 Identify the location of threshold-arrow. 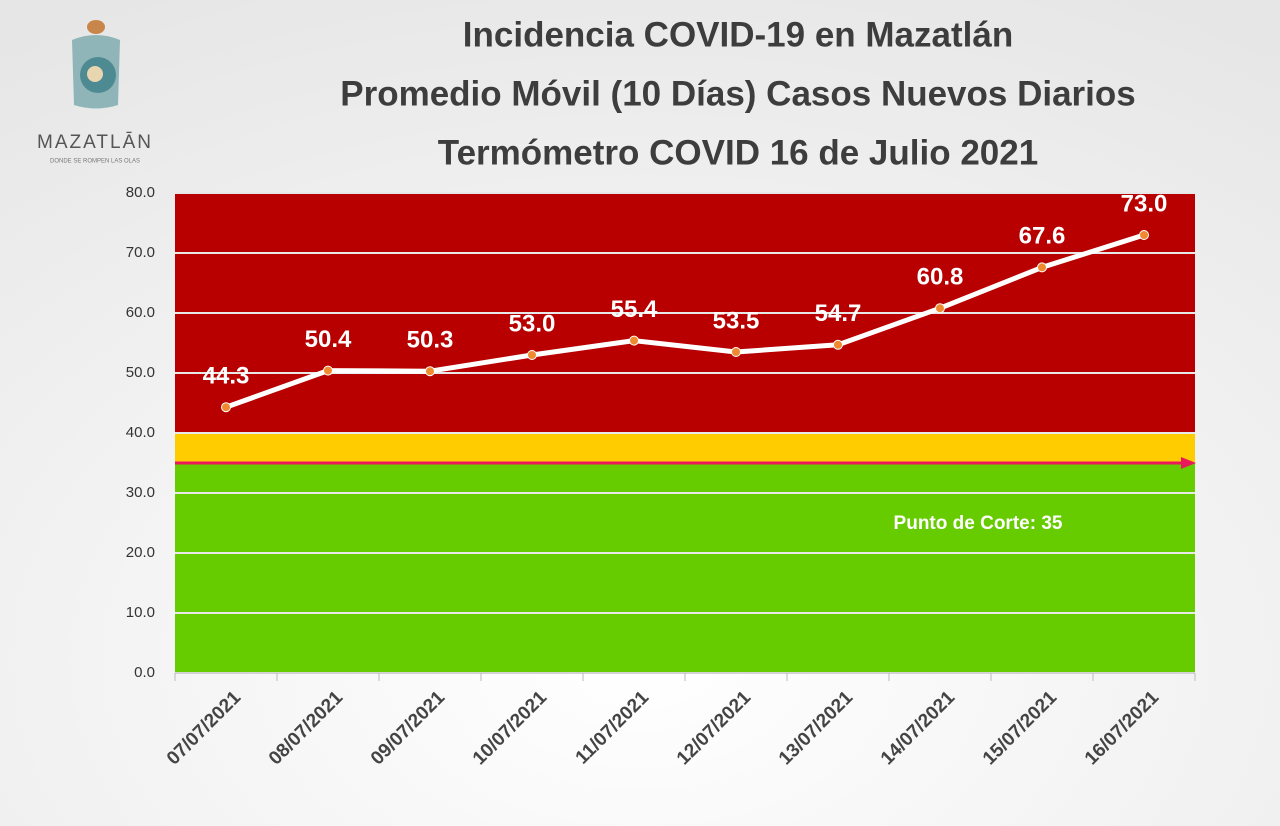
(1188, 463).